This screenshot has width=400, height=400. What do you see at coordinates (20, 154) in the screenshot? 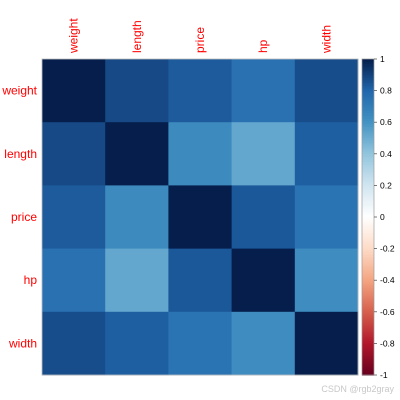
I see `row-label: length` at bounding box center [20, 154].